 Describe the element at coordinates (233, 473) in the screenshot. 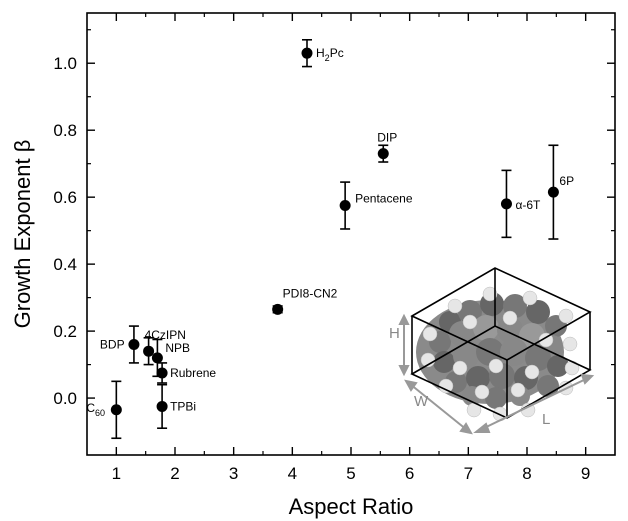

I see `x-tick-label: 3` at that location.